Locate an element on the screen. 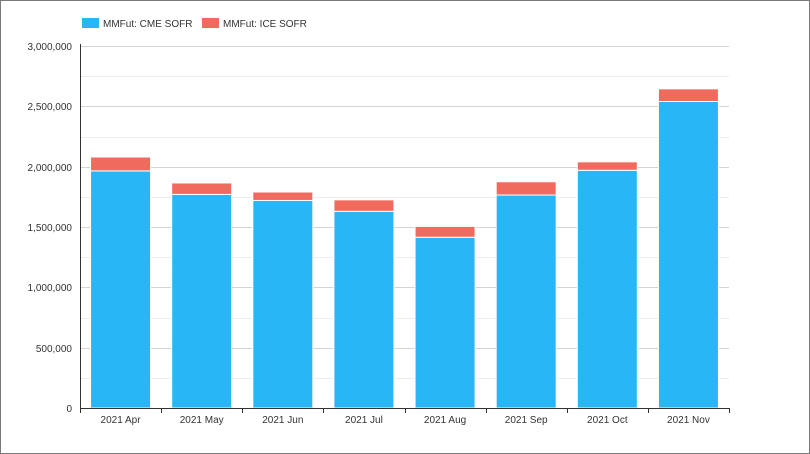 Image resolution: width=810 pixels, height=454 pixels. y-tick-label: 2,000,000 is located at coordinates (50, 168).